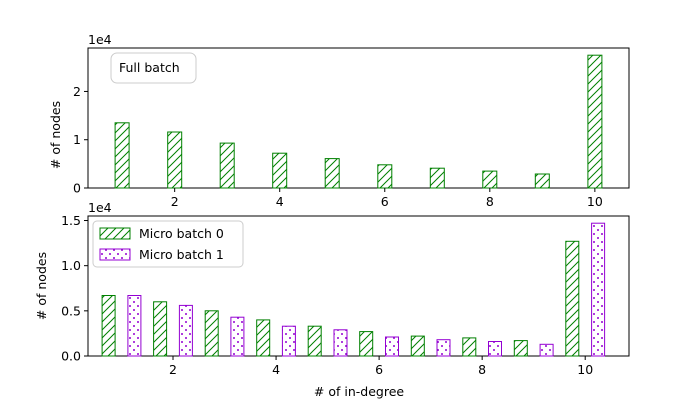  What do you see at coordinates (74, 288) in the screenshot?
I see `bottom-y-ticks: 0.0 0.5 1.0 1.5` at bounding box center [74, 288].